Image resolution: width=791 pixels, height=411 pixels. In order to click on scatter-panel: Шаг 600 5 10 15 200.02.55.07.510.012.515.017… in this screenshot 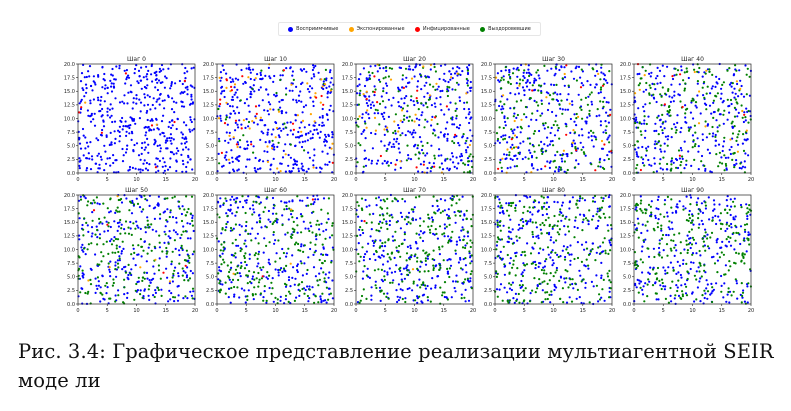, I will do `click(270, 250)`.